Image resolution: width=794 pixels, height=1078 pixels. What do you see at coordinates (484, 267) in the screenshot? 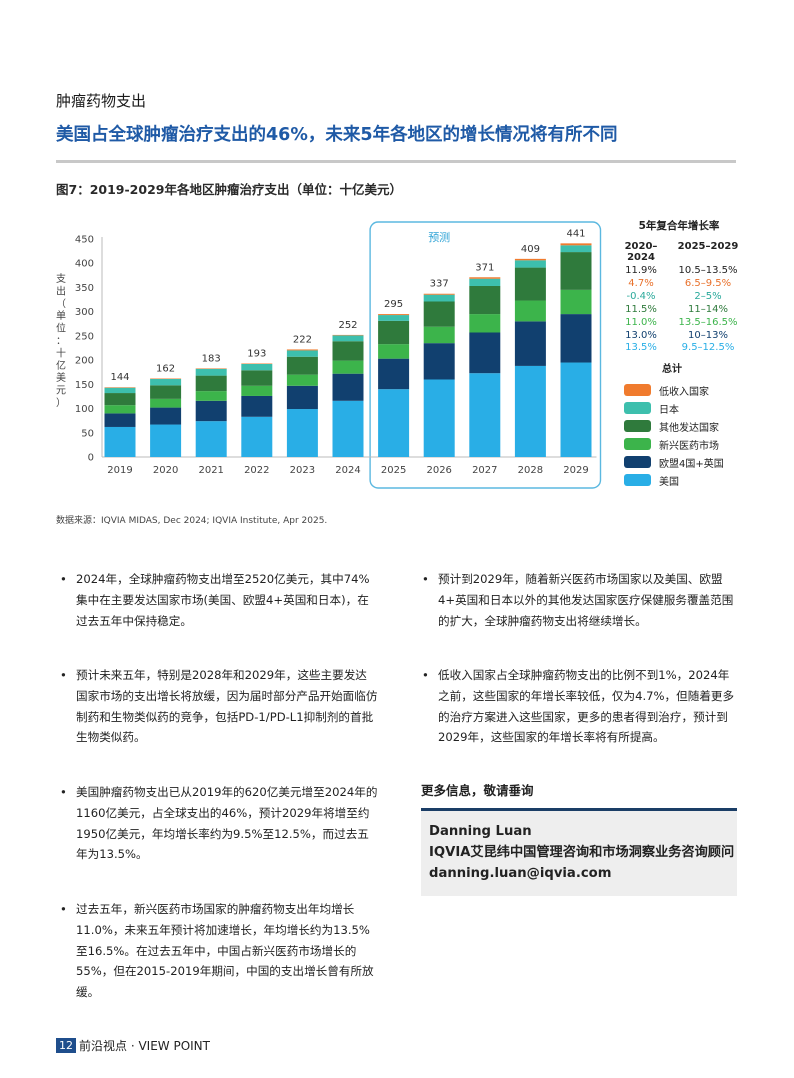
I see `bar-total-label: 371` at bounding box center [484, 267].